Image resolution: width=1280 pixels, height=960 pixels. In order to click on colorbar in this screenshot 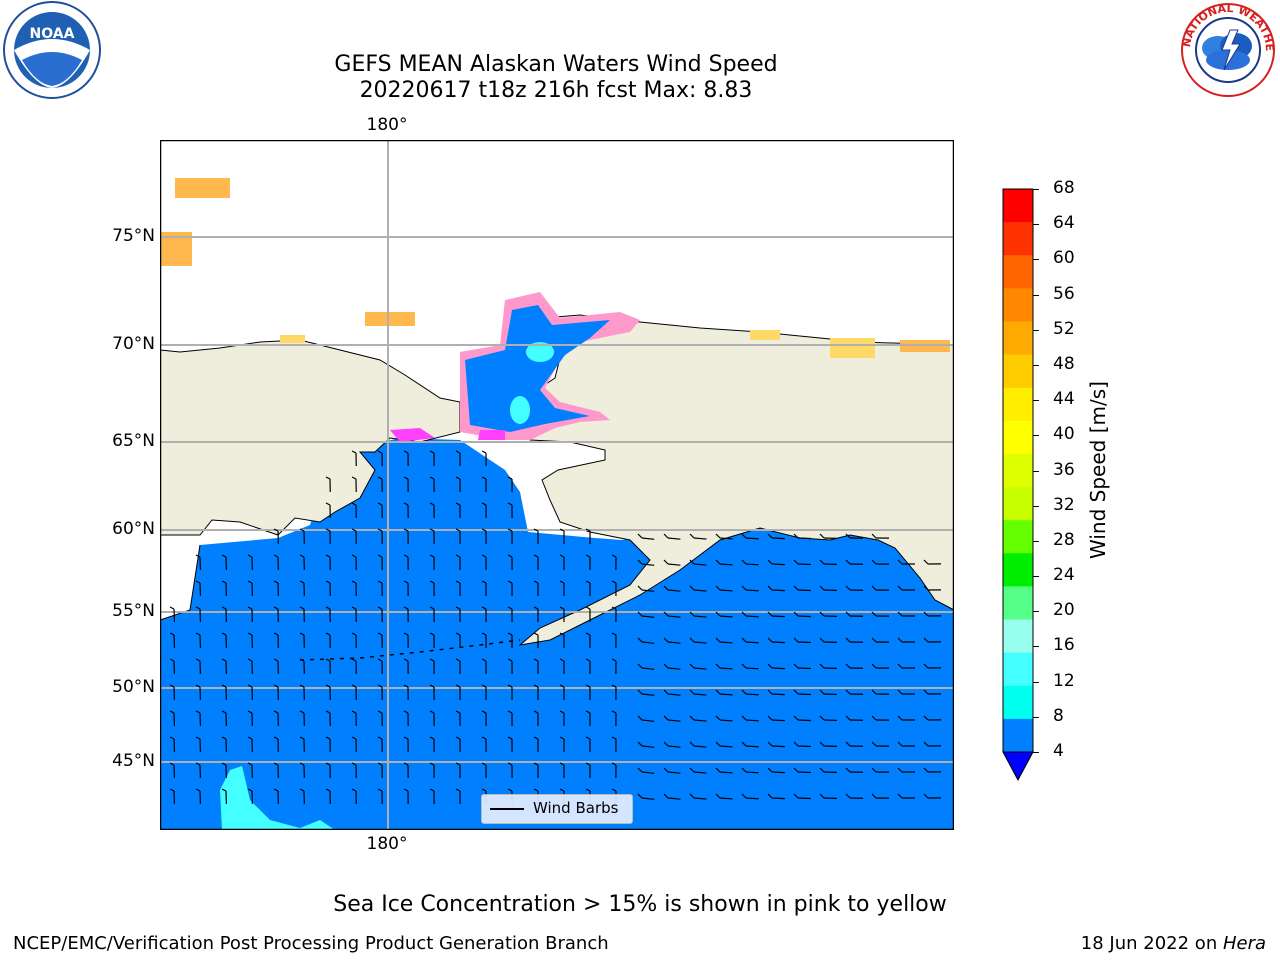, I will do `click(1018, 485)`.